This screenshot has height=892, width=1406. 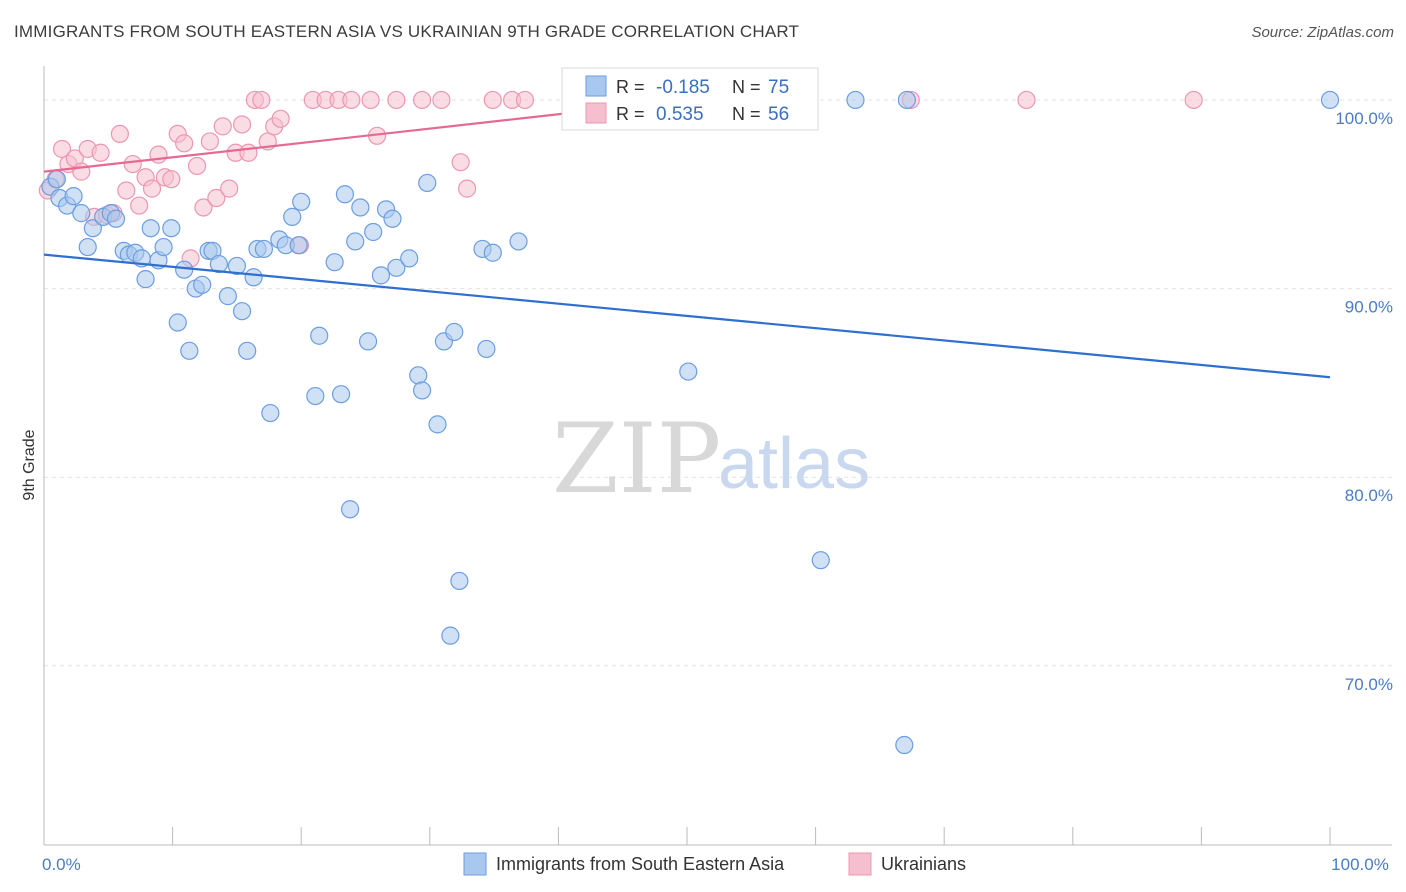 What do you see at coordinates (687, 316) in the screenshot?
I see `blue-trend-line` at bounding box center [687, 316].